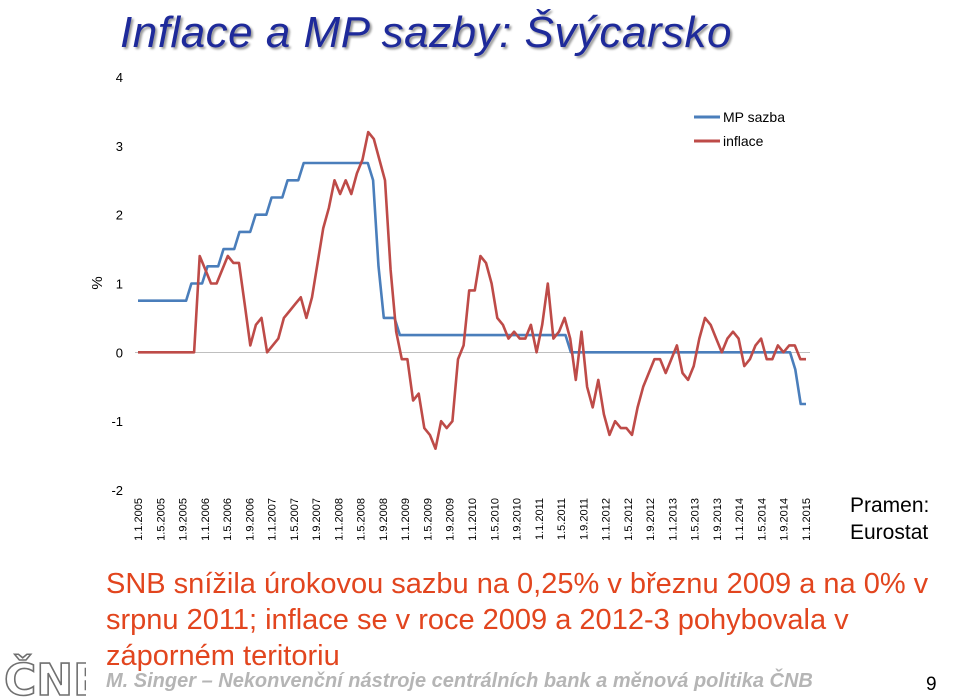 This screenshot has width=960, height=699. Describe the element at coordinates (540, 519) in the screenshot. I see `x-tick-label: 1.1.2011` at that location.